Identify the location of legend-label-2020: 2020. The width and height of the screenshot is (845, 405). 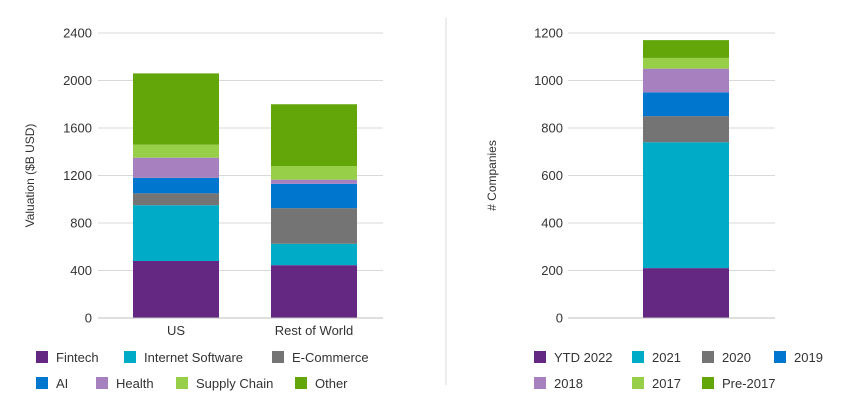
(736, 357).